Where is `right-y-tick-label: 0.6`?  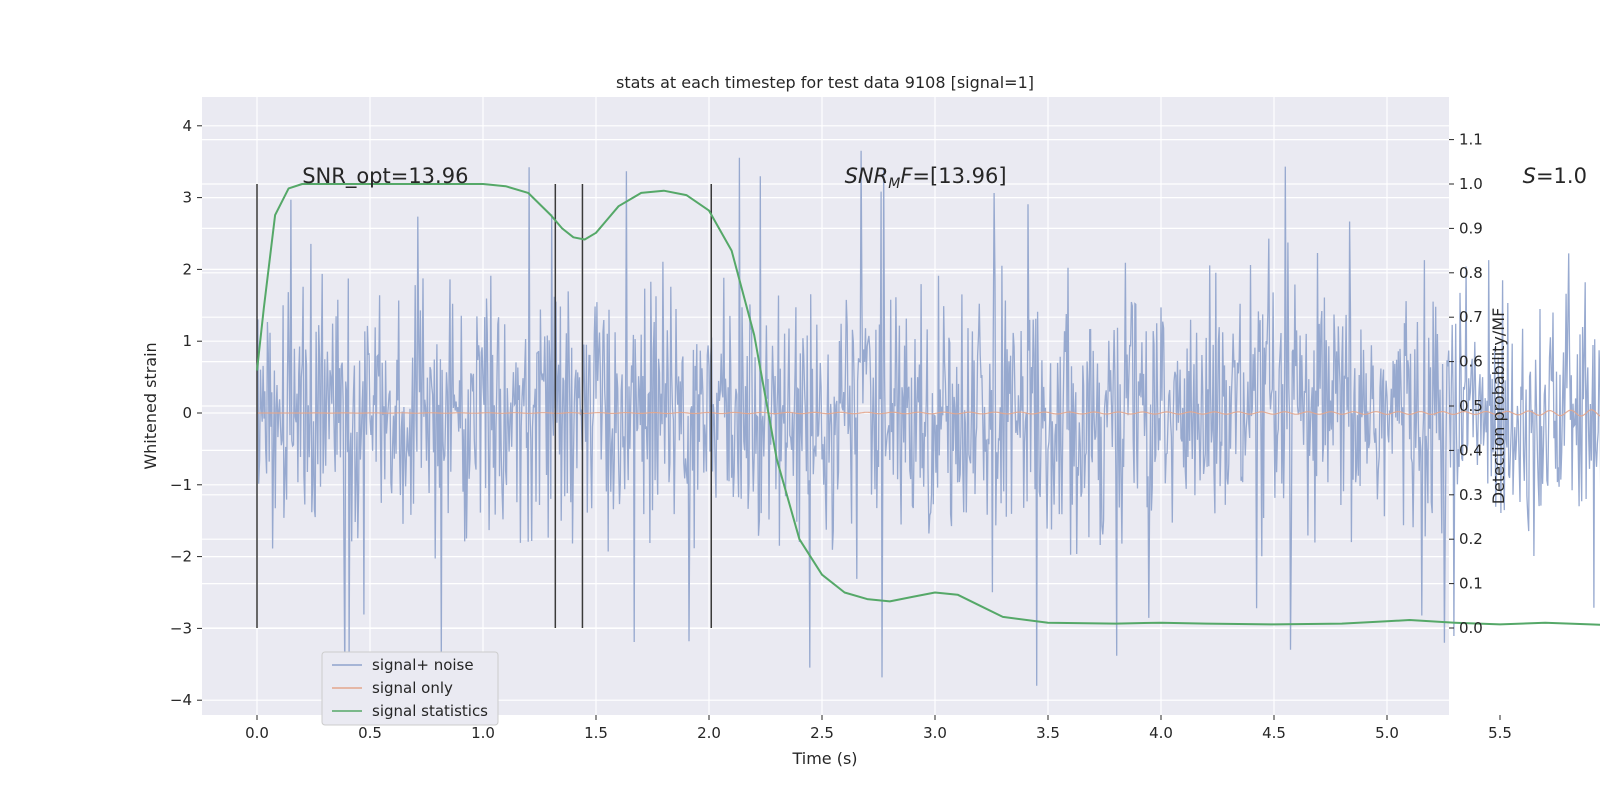
right-y-tick-label: 0.6 is located at coordinates (1471, 362).